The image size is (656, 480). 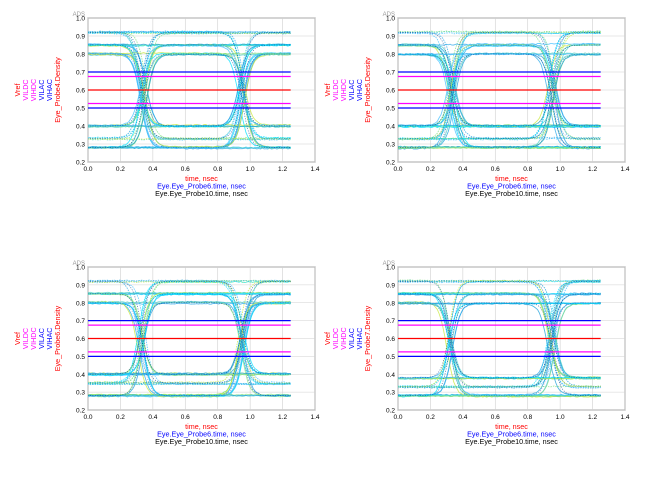 I want to click on y-tick-label: 1.0, so click(x=390, y=268).